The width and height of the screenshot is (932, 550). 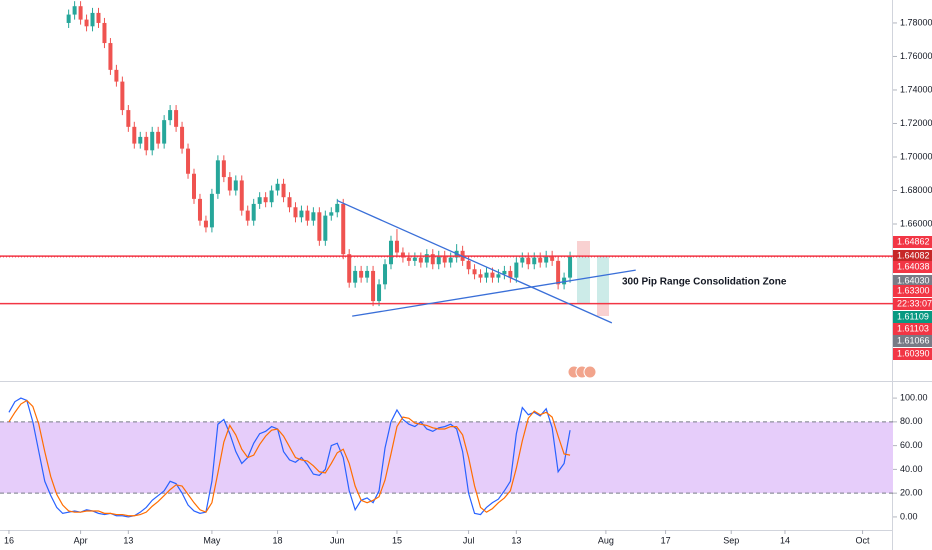 I want to click on y-tick-label: 80.00, so click(x=911, y=421).